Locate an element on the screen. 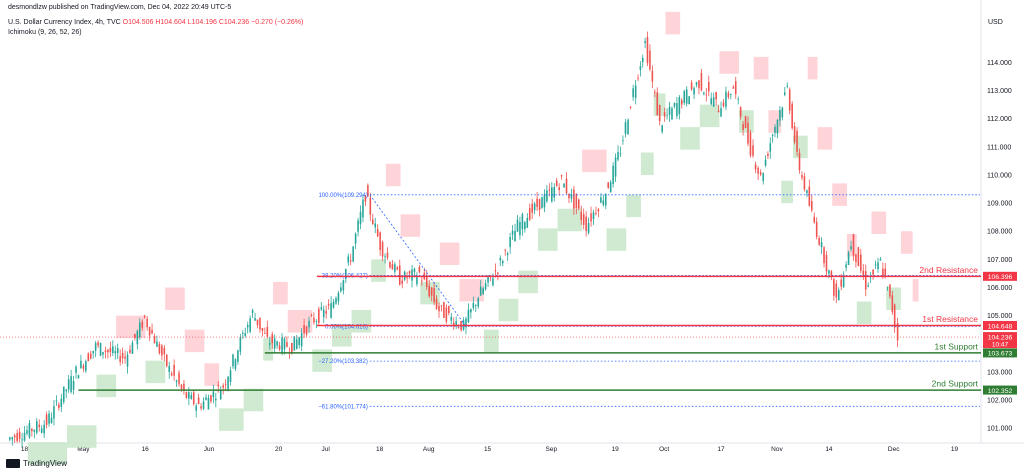  current-price-badge-text: 104.236 is located at coordinates (1000, 338).